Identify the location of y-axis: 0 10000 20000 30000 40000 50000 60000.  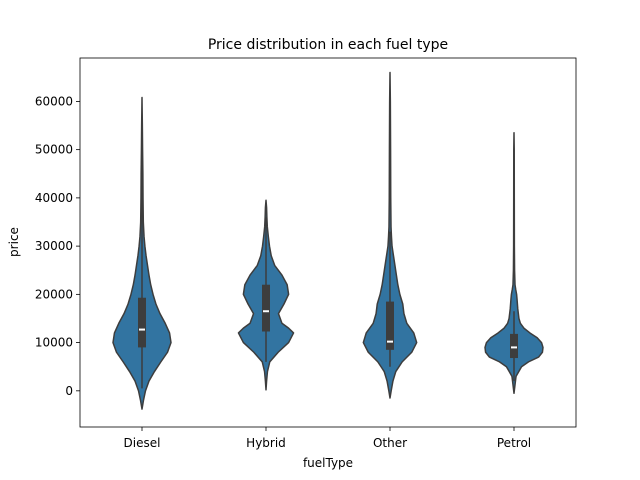
(57, 246).